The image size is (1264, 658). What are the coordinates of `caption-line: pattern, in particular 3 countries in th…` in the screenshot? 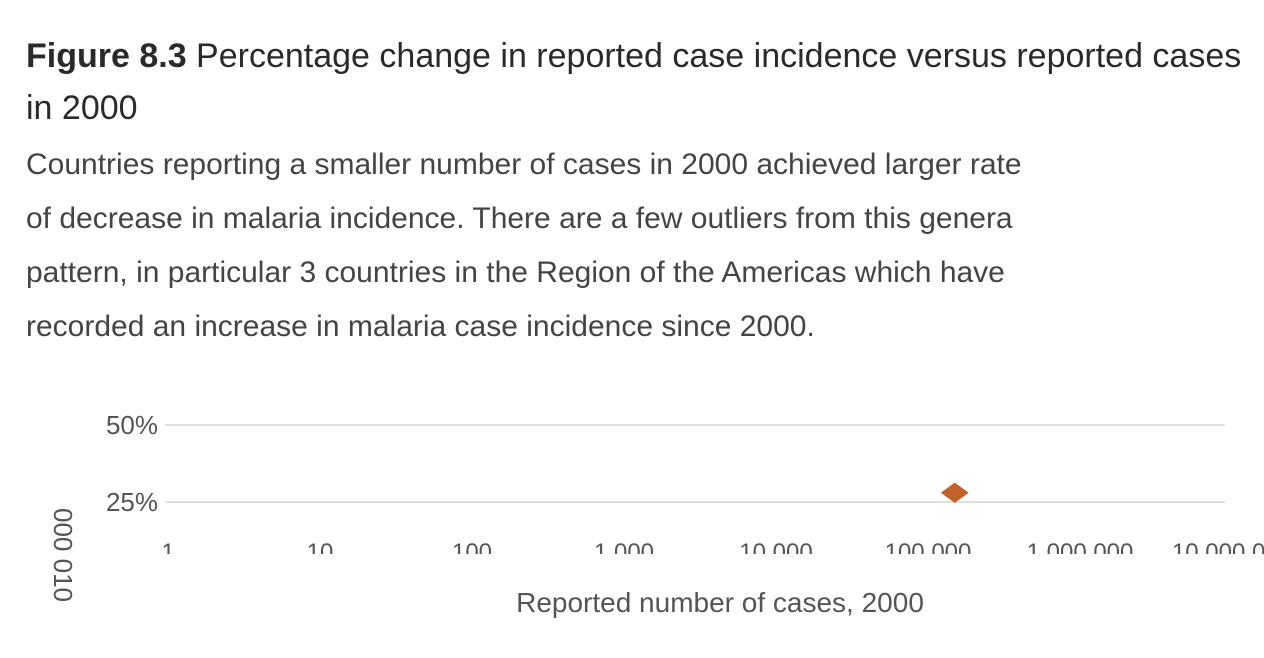 It's located at (515, 272).